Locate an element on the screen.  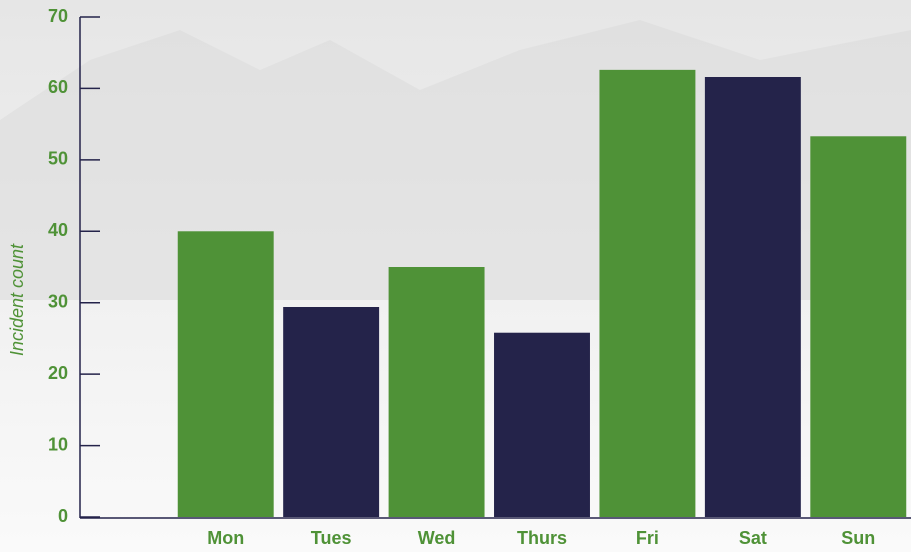
x-tick-label: Sat is located at coordinates (753, 538).